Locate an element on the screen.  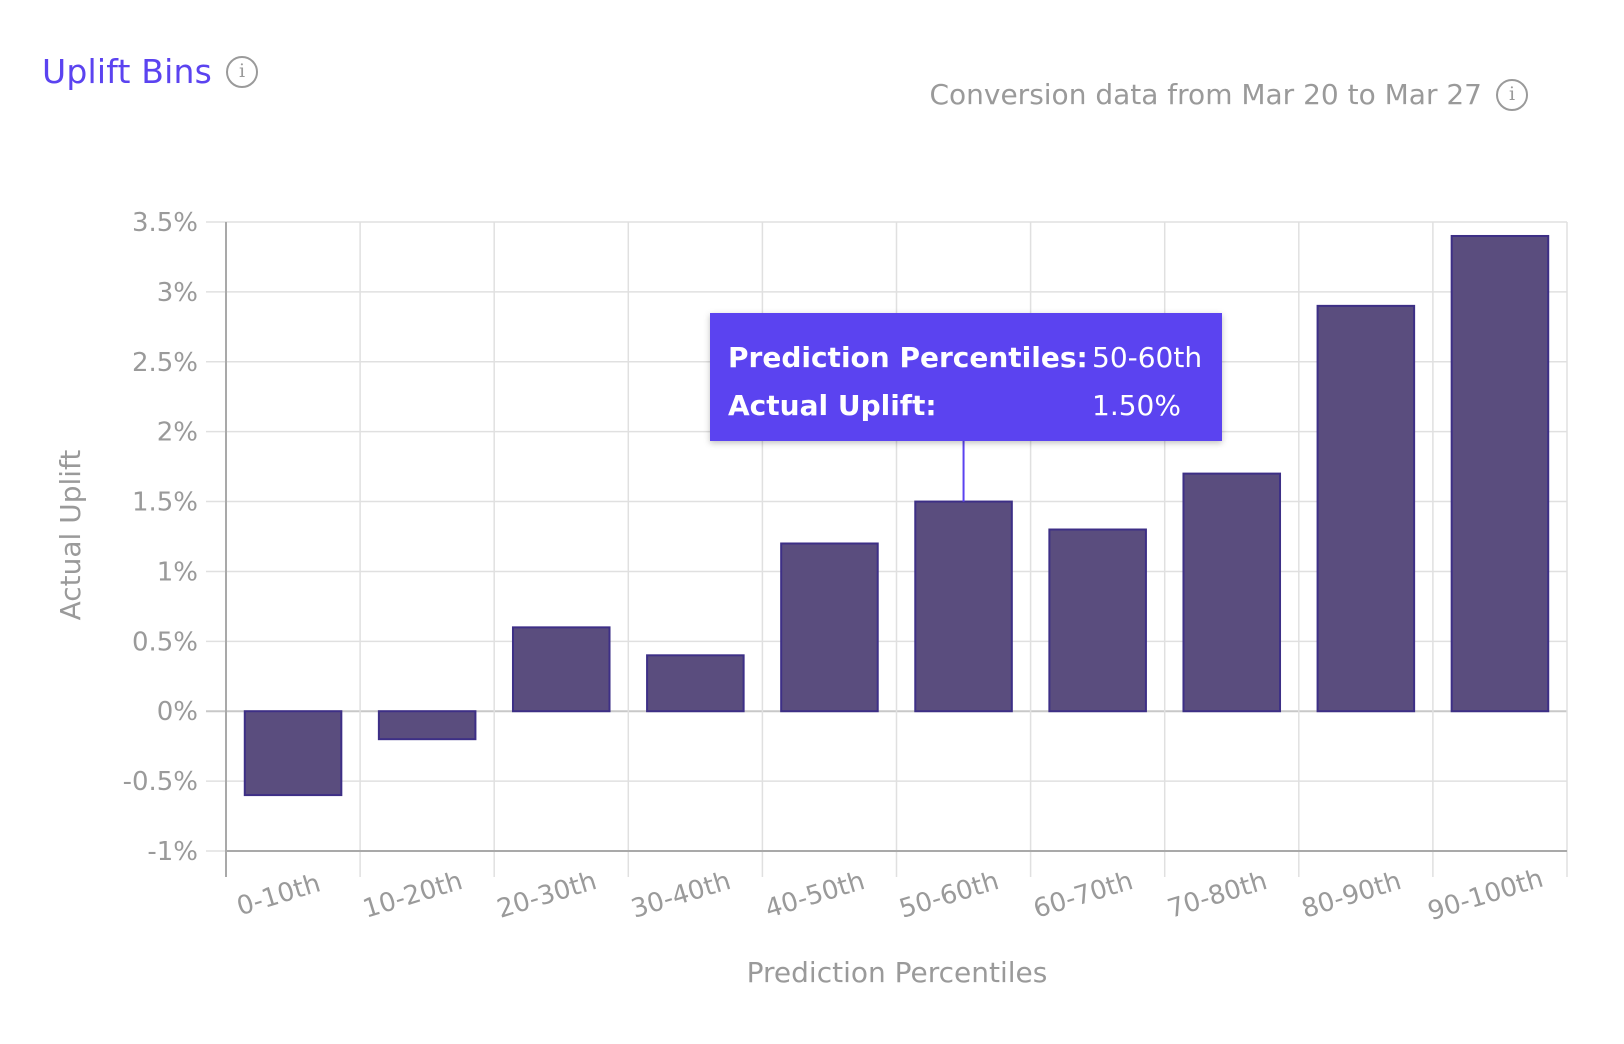
chart-title: Uplift Bins is located at coordinates (127, 71).